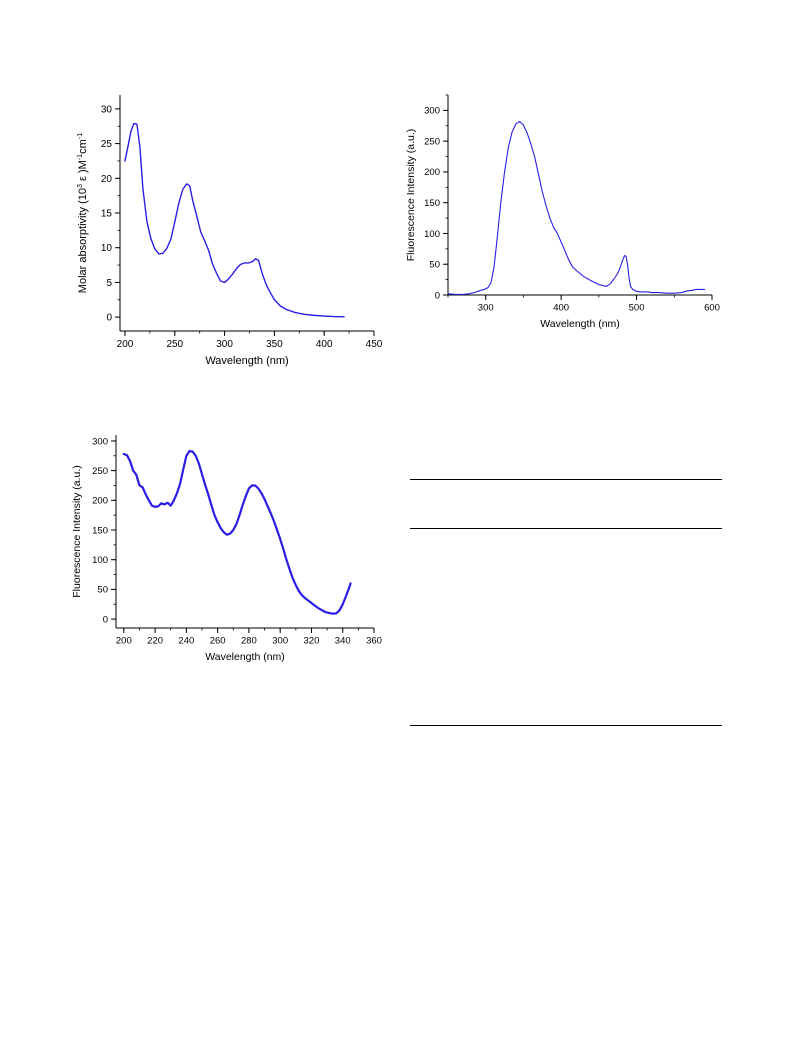 The width and height of the screenshot is (793, 1053). I want to click on x-tick-label: 240, so click(186, 641).